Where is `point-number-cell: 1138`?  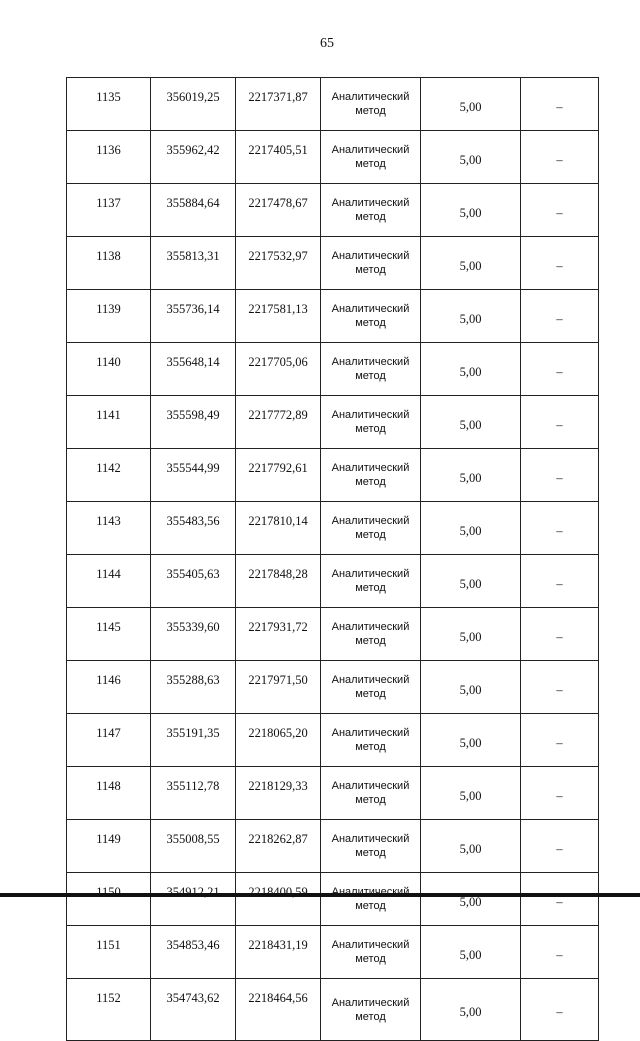
point-number-cell: 1138 is located at coordinates (108, 263).